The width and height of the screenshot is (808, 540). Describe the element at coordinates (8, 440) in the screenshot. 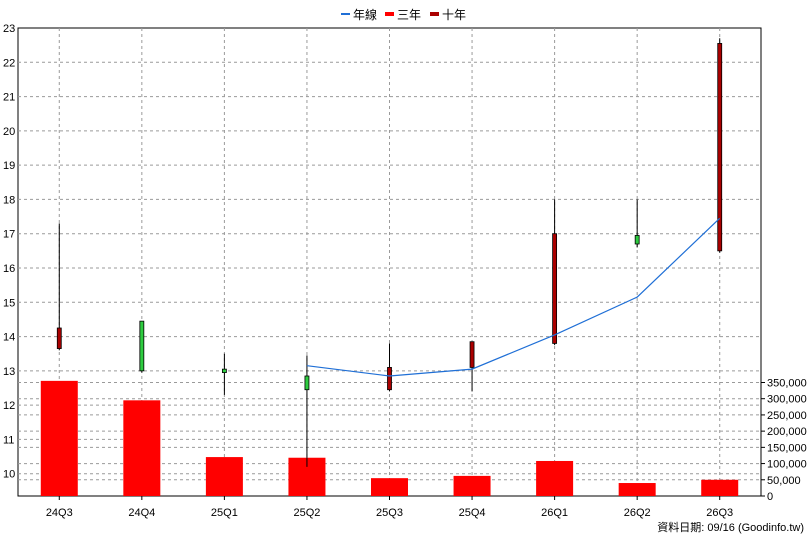

I see `price-tick-label: 11` at that location.